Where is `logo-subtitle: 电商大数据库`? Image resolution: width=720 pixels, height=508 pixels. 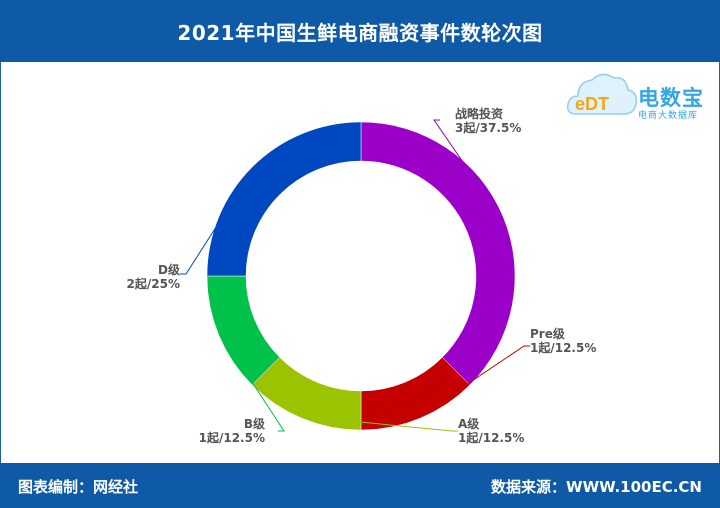
logo-subtitle: 电商大数据库 is located at coordinates (668, 116).